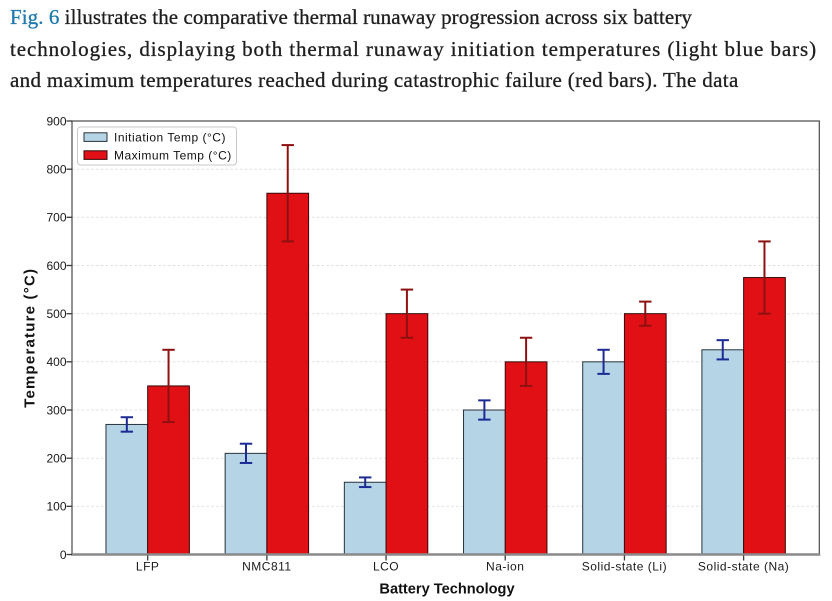 The height and width of the screenshot is (601, 832). I want to click on svg-text: 500, so click(56, 314).